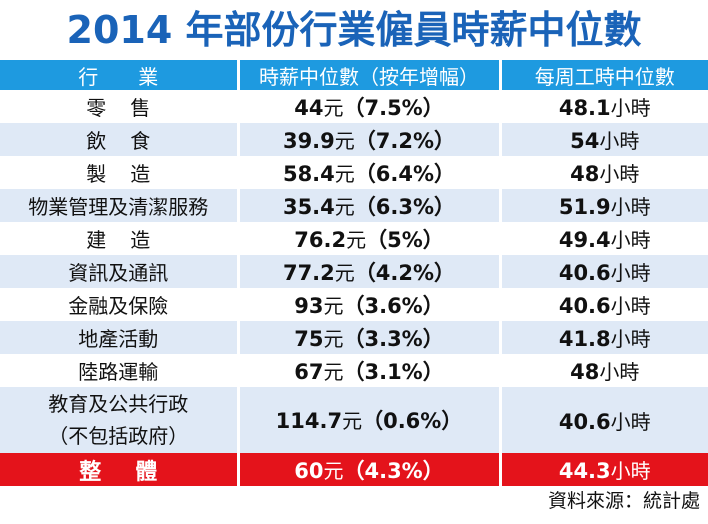  What do you see at coordinates (309, 421) in the screenshot?
I see `wage-value: 114.7` at bounding box center [309, 421].